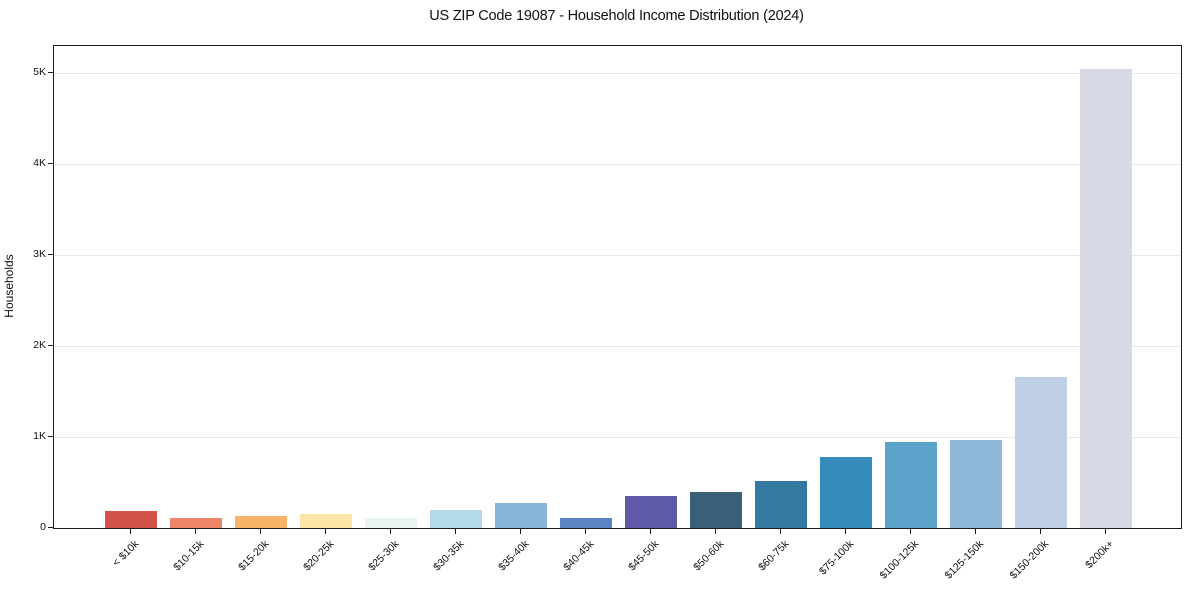 This screenshot has height=590, width=1189. I want to click on y-tick-mark-2K, so click(50, 346).